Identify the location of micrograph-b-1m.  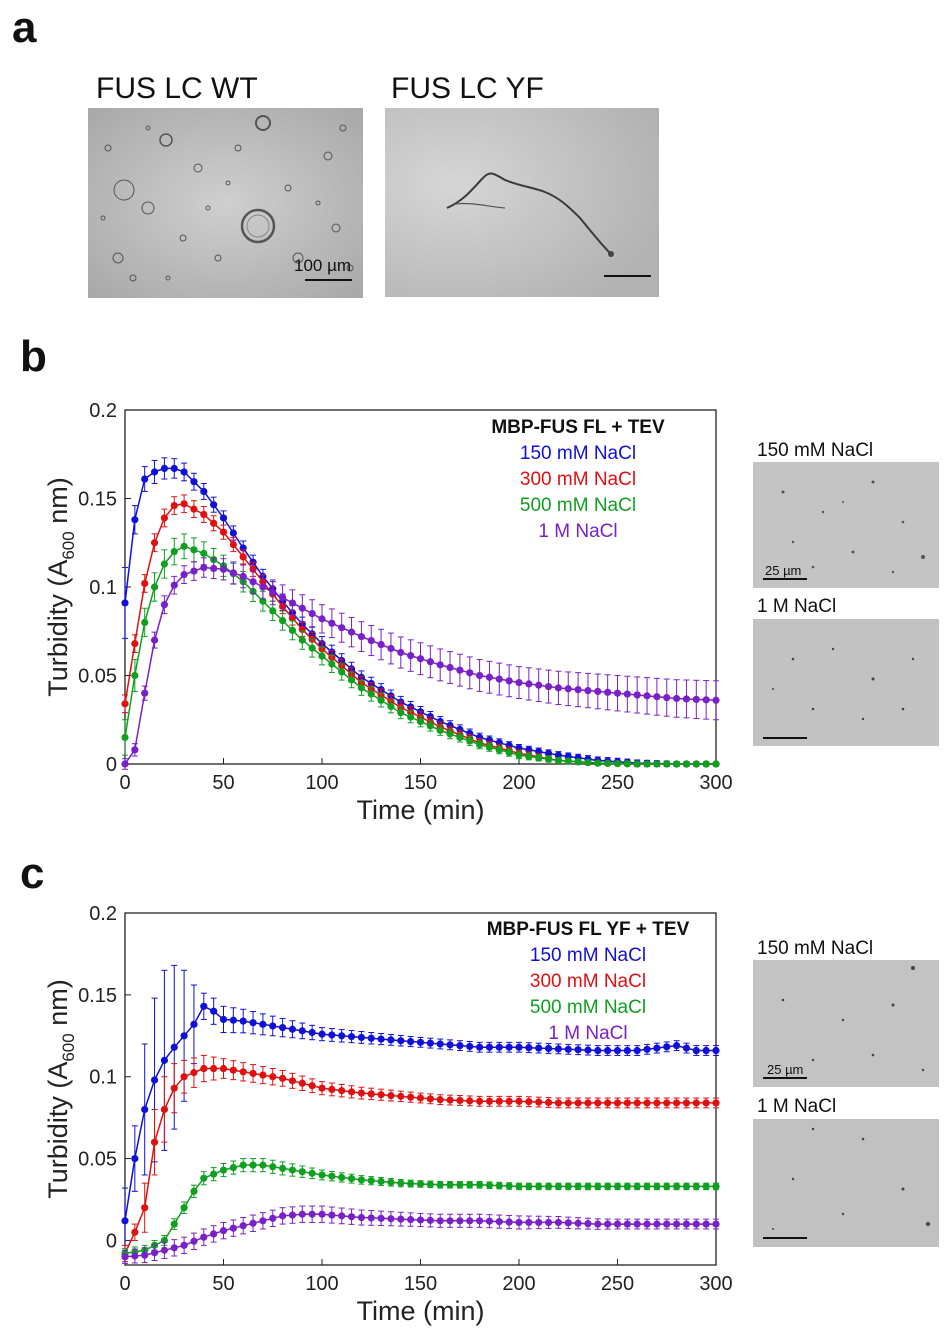
(846, 682).